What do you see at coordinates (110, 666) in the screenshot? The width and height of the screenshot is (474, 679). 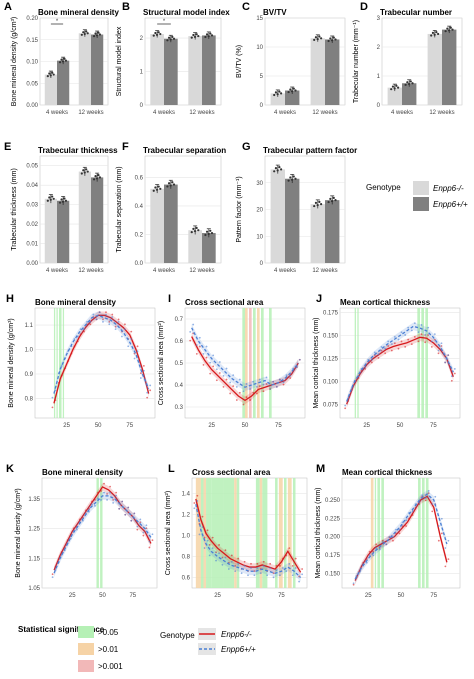 I see `stat-label-0001: >0.001` at bounding box center [110, 666].